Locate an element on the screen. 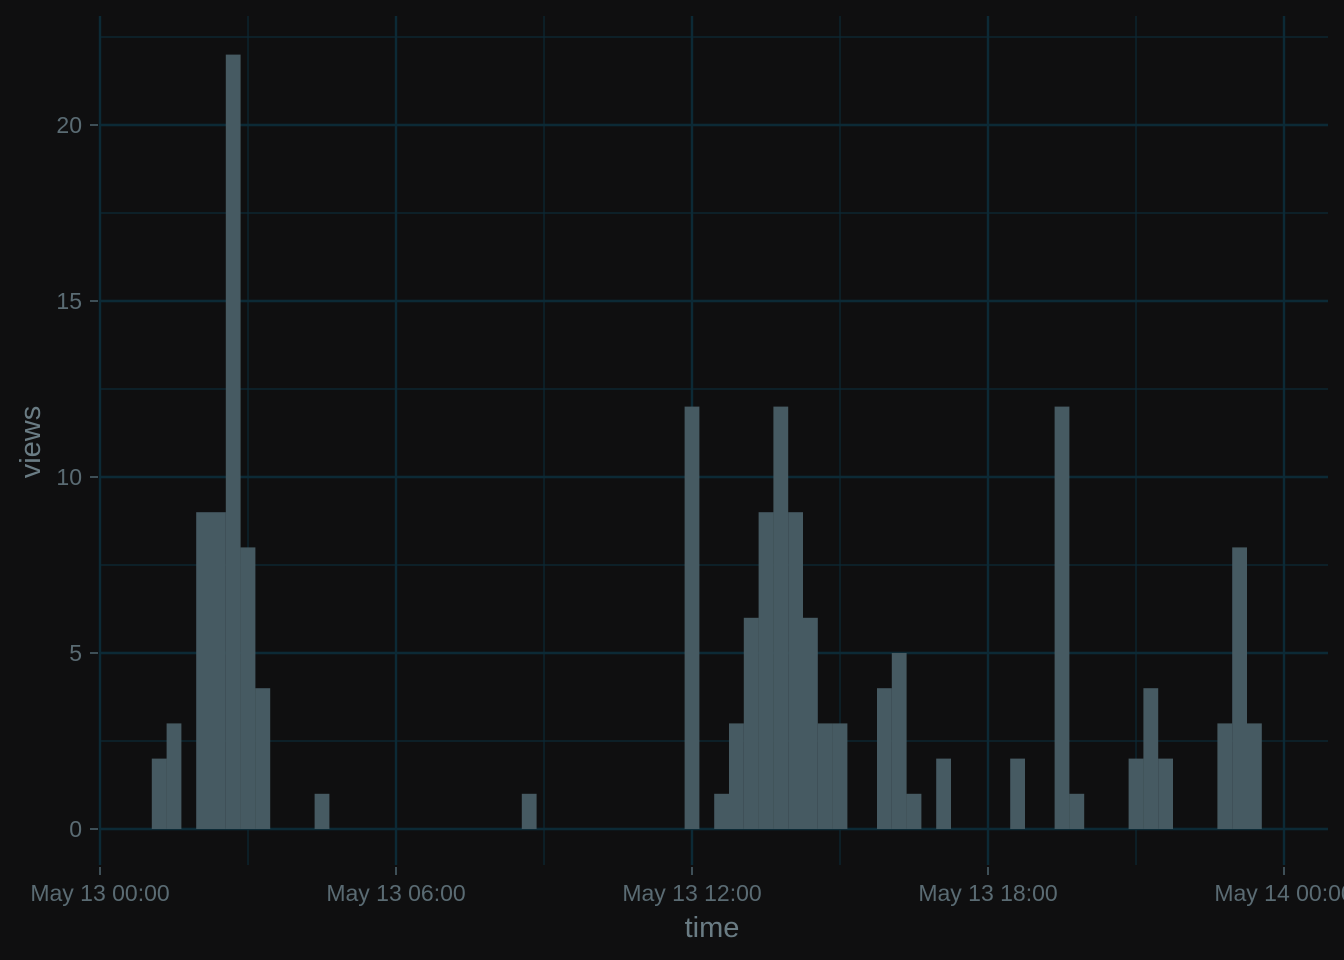  y-tick-label-2: 10 is located at coordinates (69, 477).